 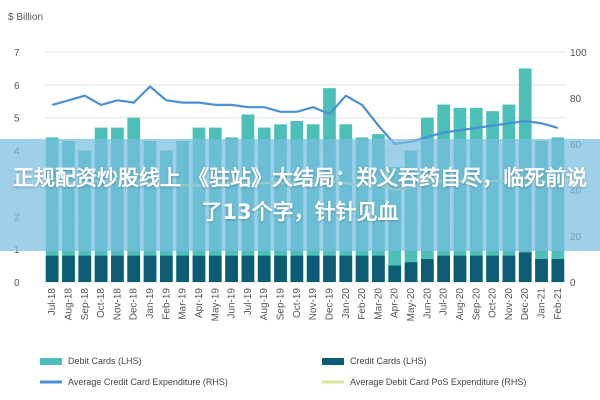 I want to click on x-tick-label: Jul-20, so click(x=444, y=302).